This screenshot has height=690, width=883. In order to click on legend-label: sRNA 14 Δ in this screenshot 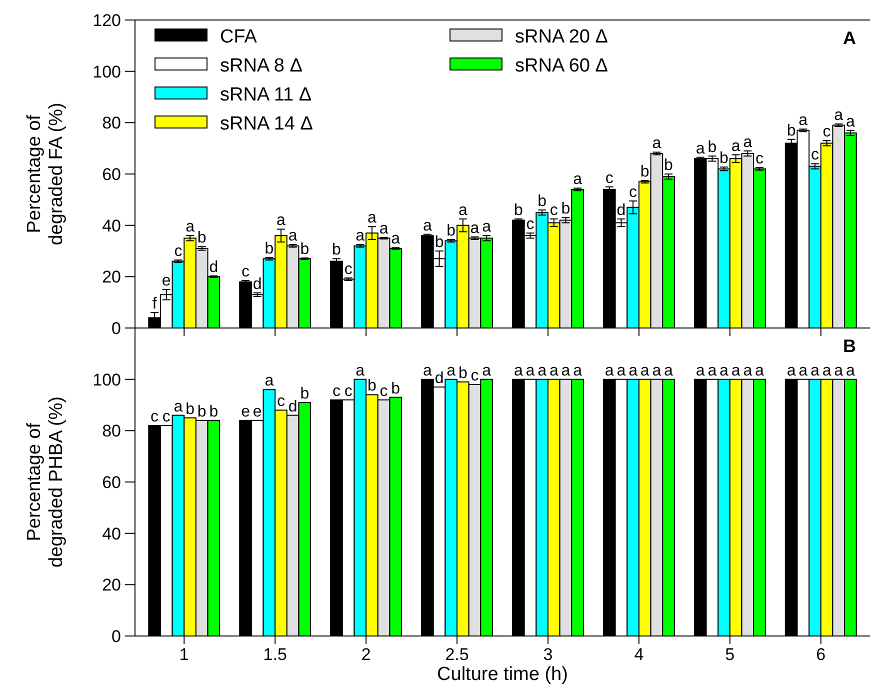, I will do `click(267, 124)`.